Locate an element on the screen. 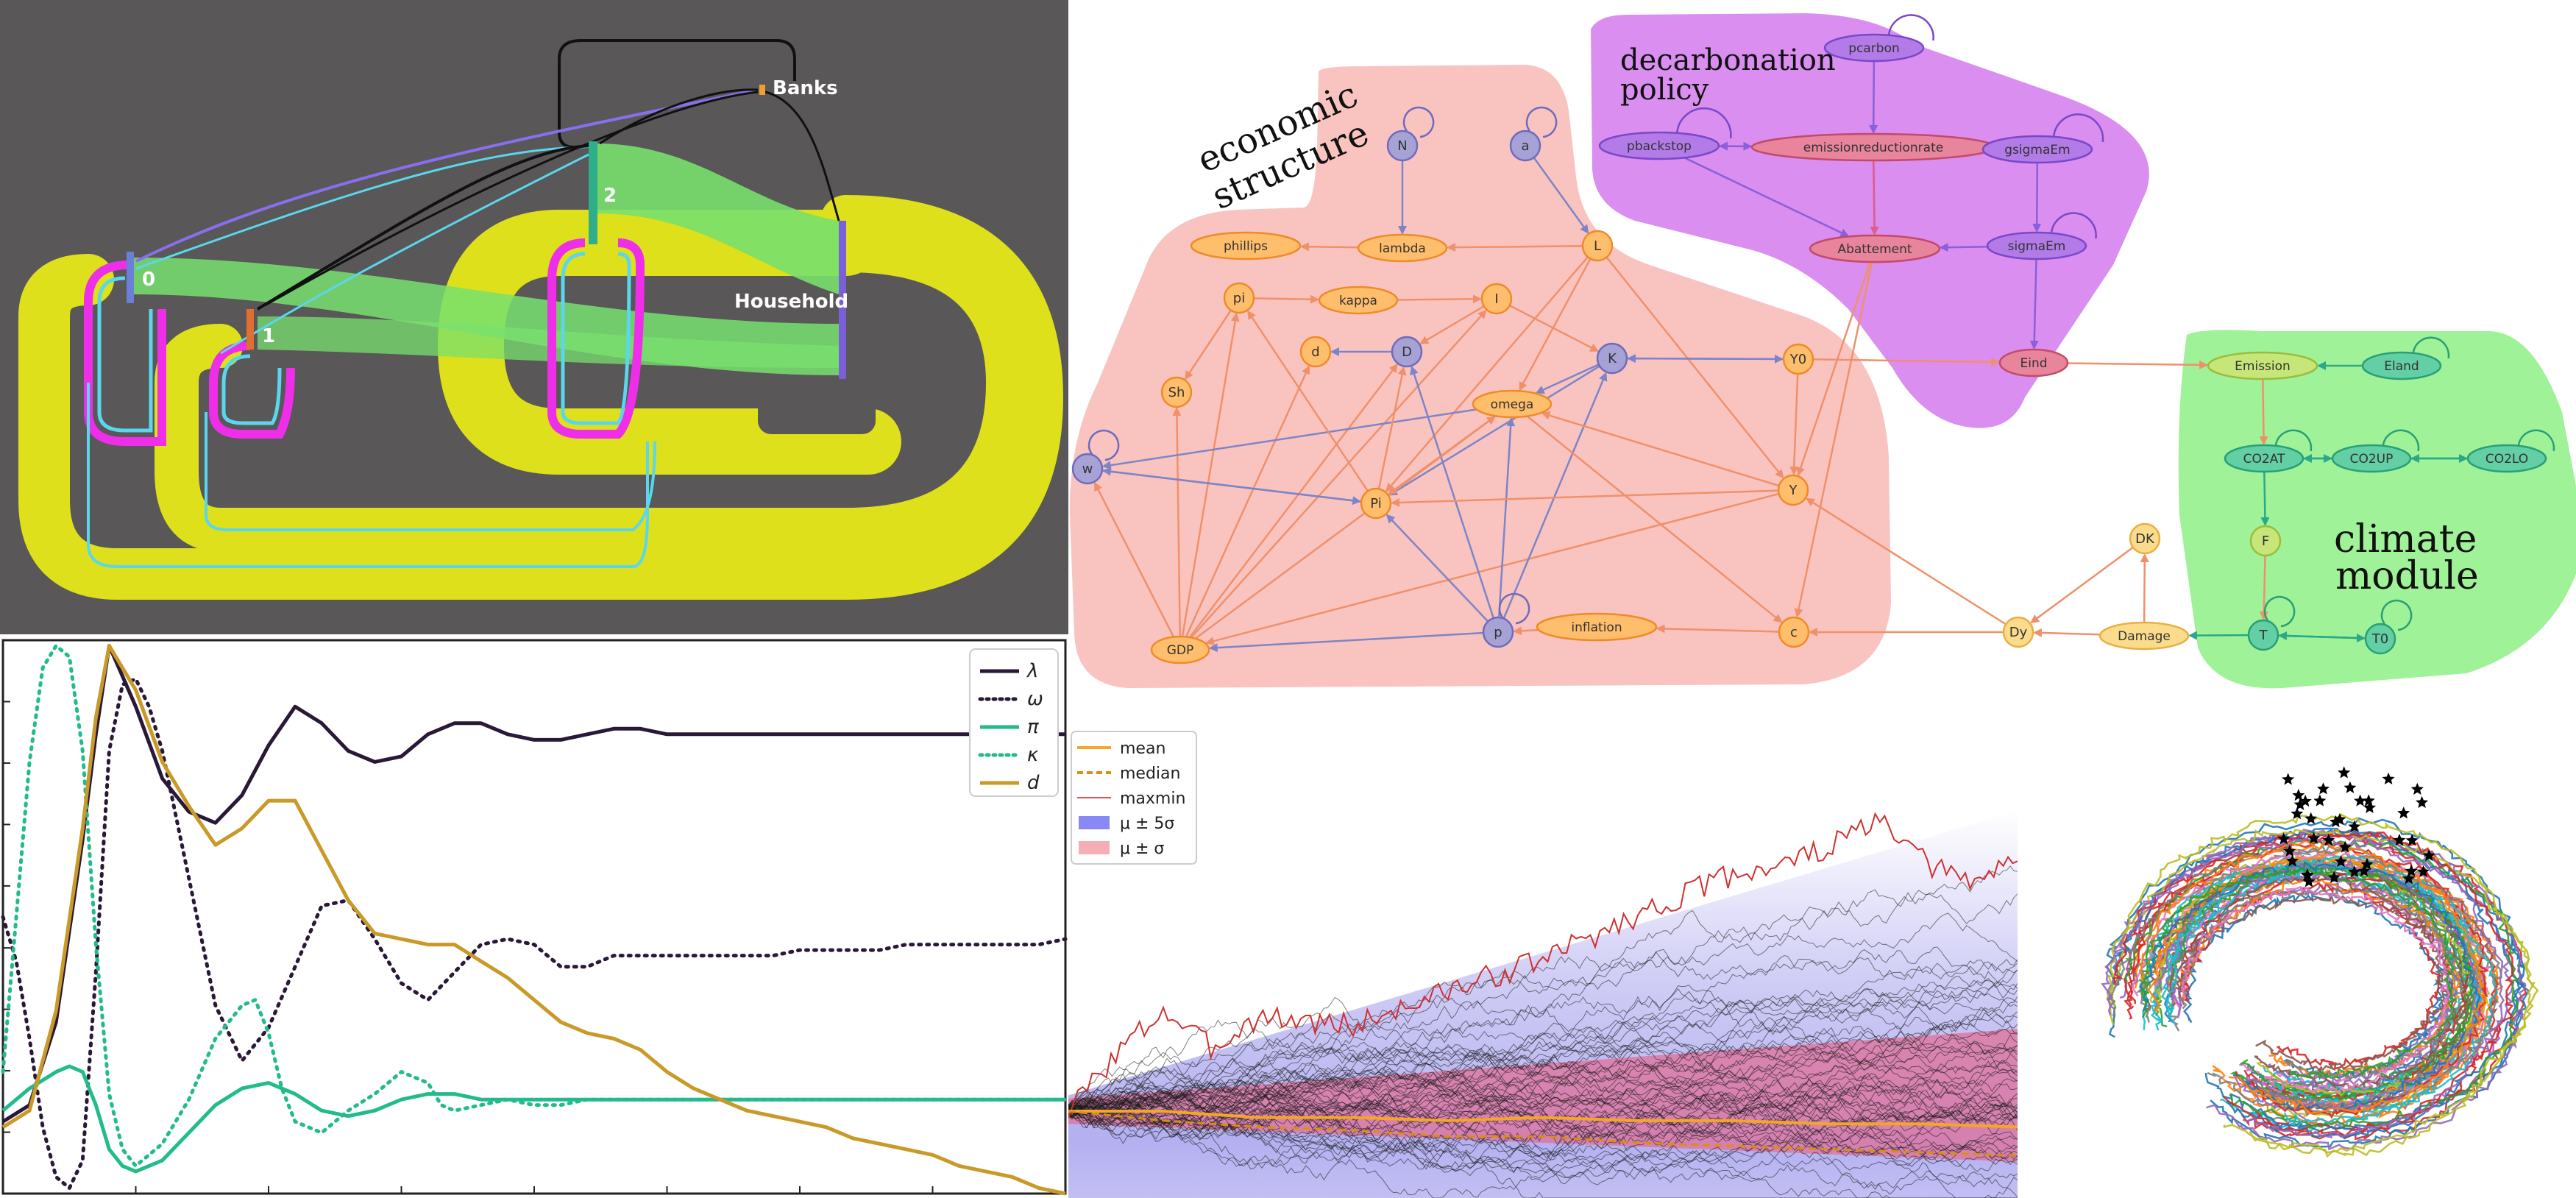 Image resolution: width=2576 pixels, height=1198 pixels. node-w: w is located at coordinates (1095, 457).